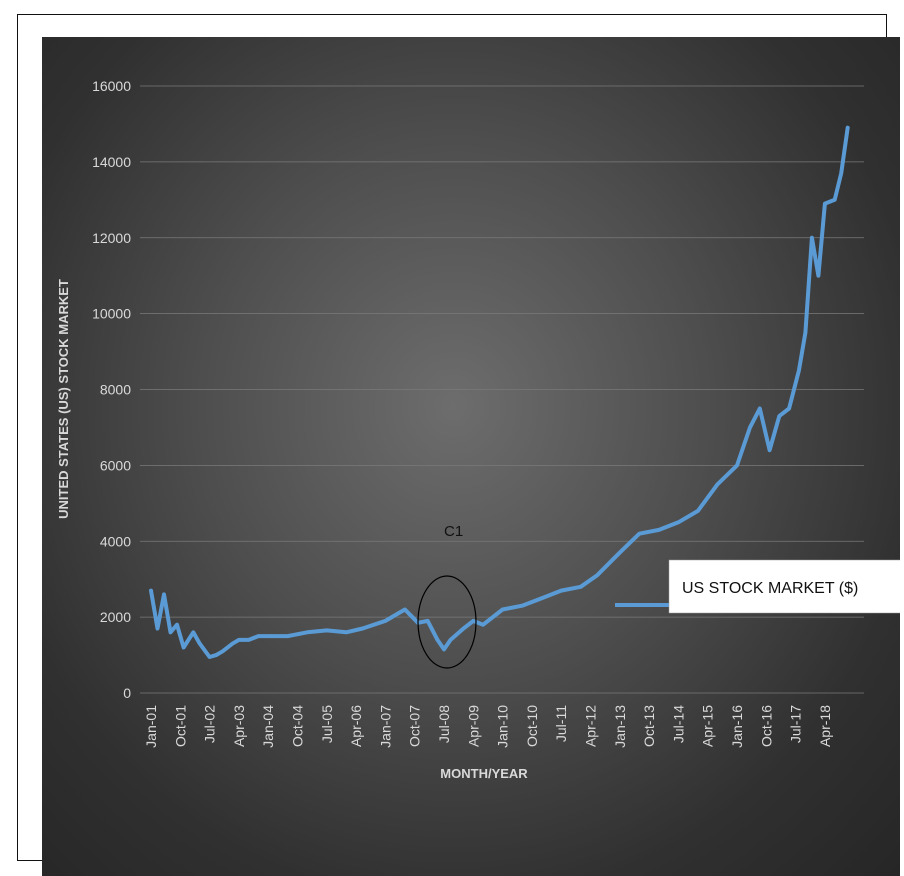 The width and height of the screenshot is (904, 876). Describe the element at coordinates (561, 723) in the screenshot. I see `x-tick-label: Jul-11` at that location.